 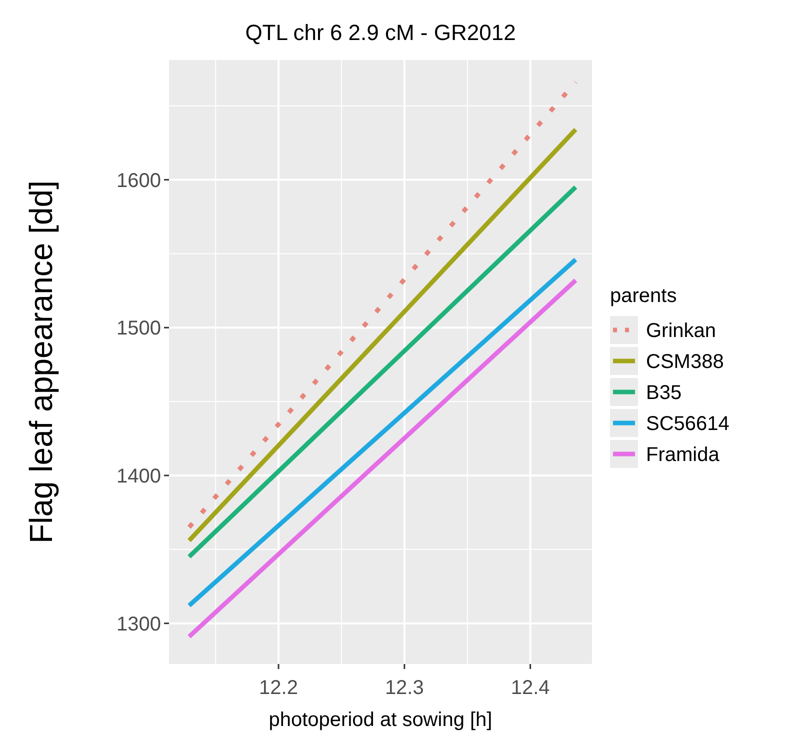 What do you see at coordinates (688, 424) in the screenshot?
I see `legend-label: SC56614` at bounding box center [688, 424].